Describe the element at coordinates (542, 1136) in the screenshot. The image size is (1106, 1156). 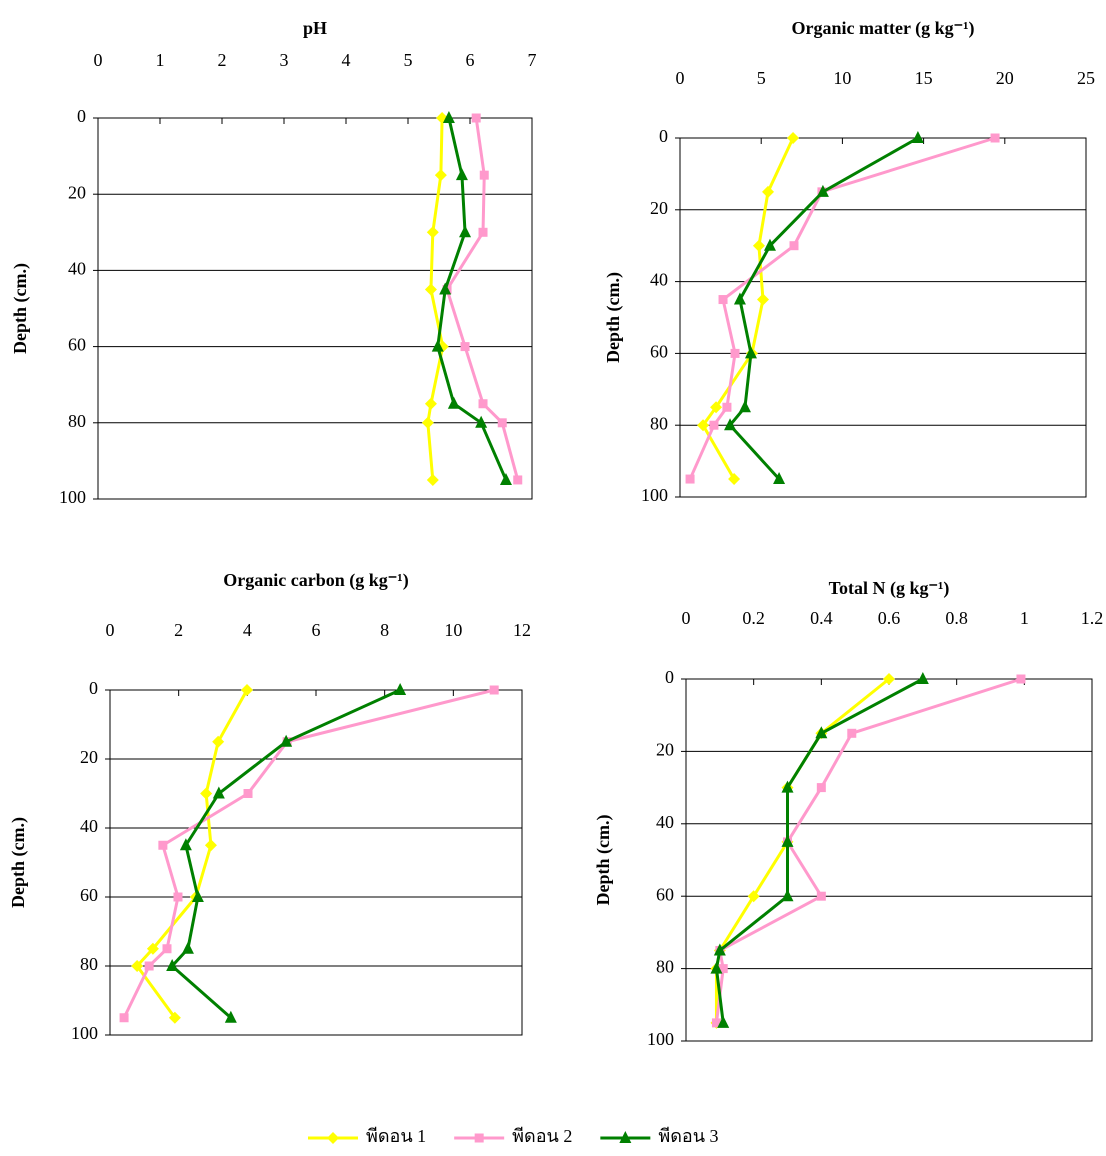
I see `legend-label: พีดอน 2` at that location.